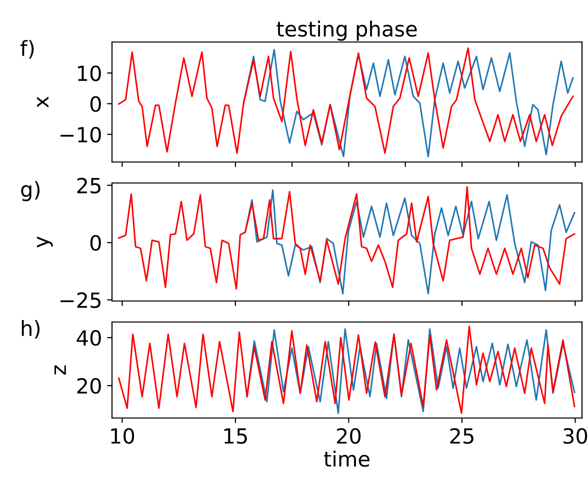 Image resolution: width=588 pixels, height=491 pixels. I want to click on chart-title: testing phase, so click(346, 30).